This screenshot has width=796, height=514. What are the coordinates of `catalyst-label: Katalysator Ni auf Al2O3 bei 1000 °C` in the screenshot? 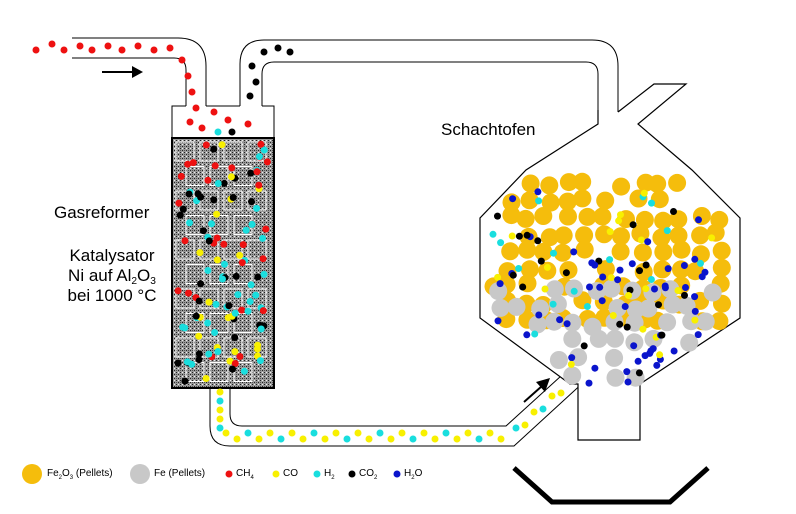 It's located at (112, 276).